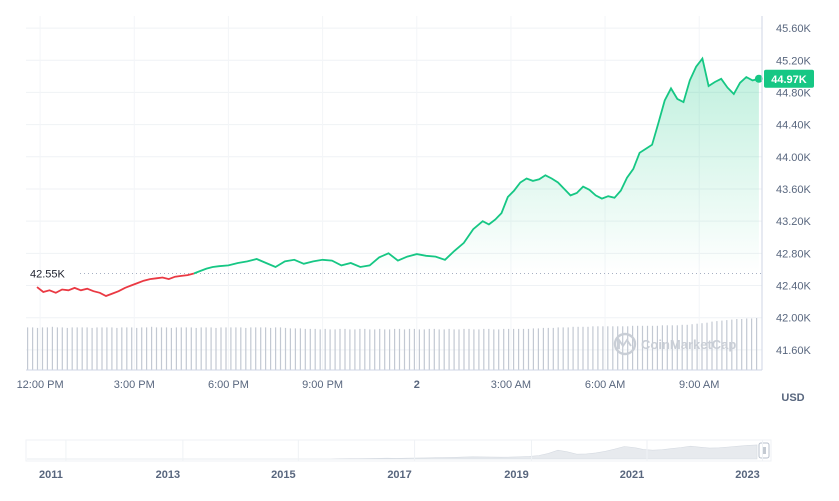  I want to click on y-tick-label: 42.00K, so click(794, 319).